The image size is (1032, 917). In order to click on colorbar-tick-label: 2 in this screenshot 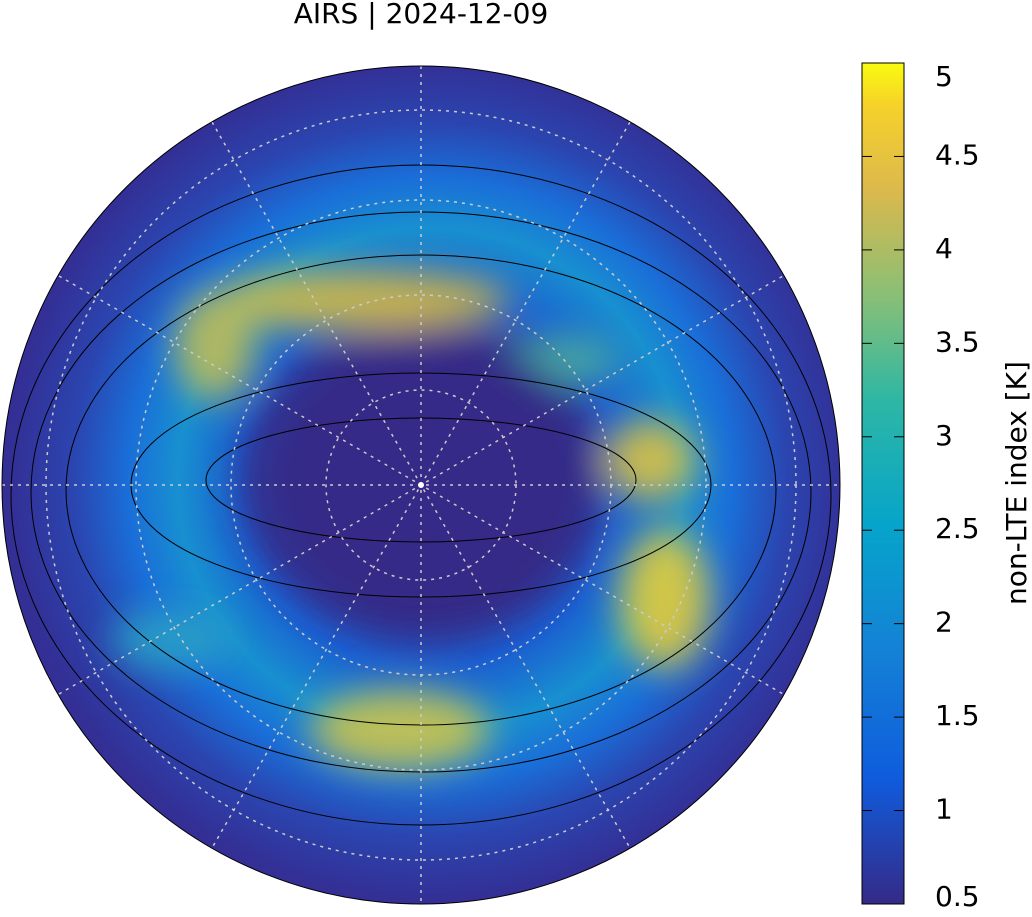, I will do `click(944, 622)`.